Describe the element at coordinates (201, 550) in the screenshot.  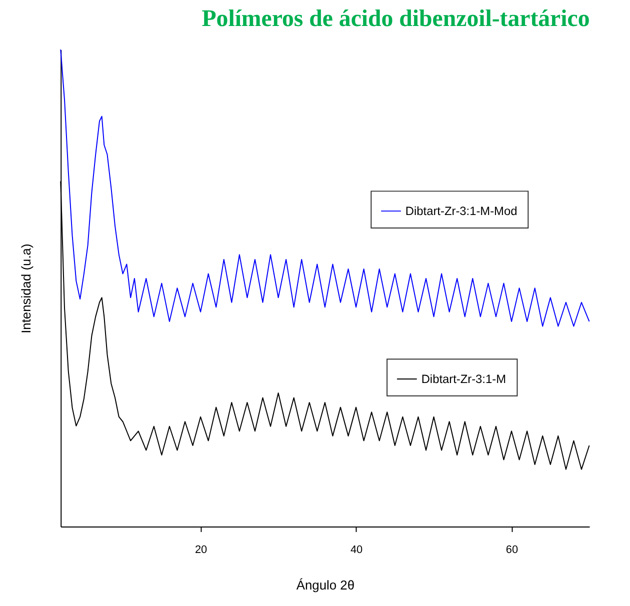
I see `x-tick-label: 20` at that location.